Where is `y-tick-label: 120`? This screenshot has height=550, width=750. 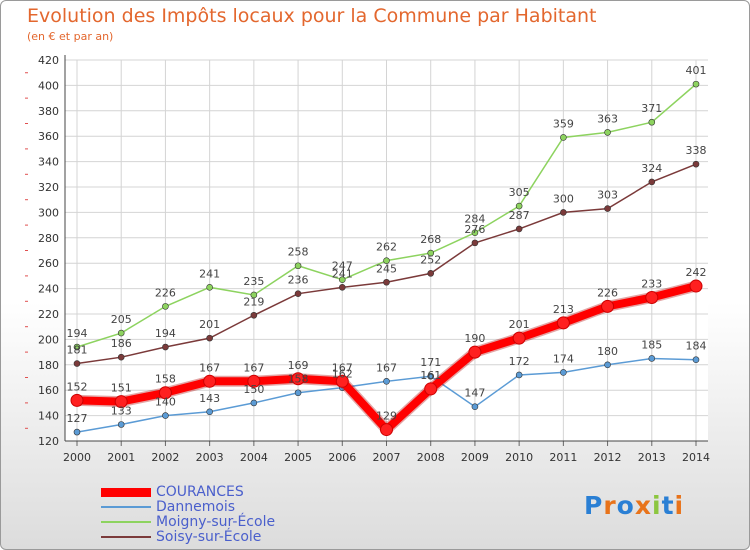
y-tick-label: 120 is located at coordinates (48, 441).